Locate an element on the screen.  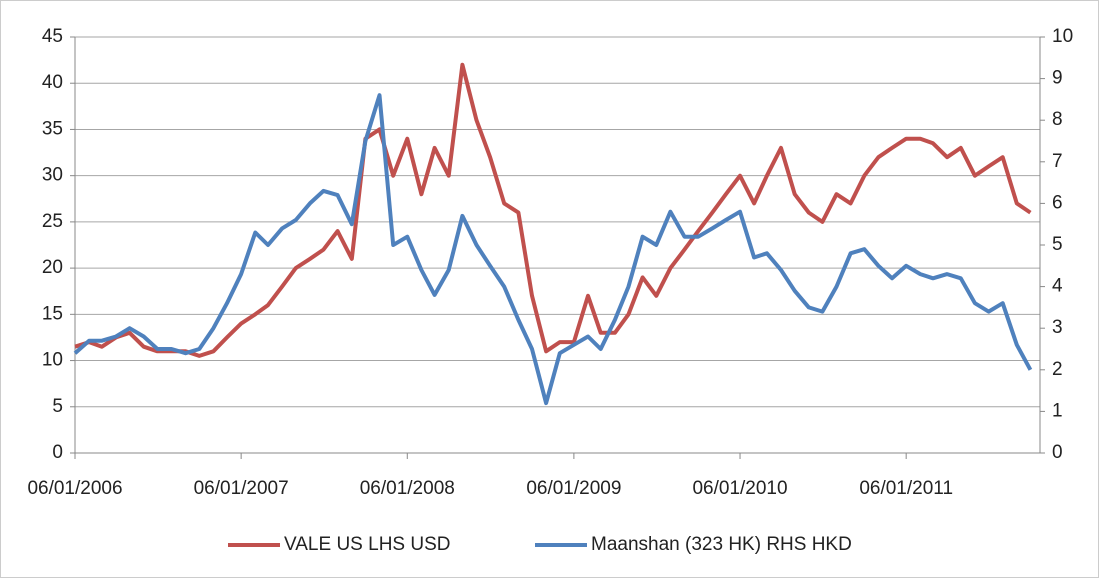
y-tick-label: 45 is located at coordinates (52, 36).